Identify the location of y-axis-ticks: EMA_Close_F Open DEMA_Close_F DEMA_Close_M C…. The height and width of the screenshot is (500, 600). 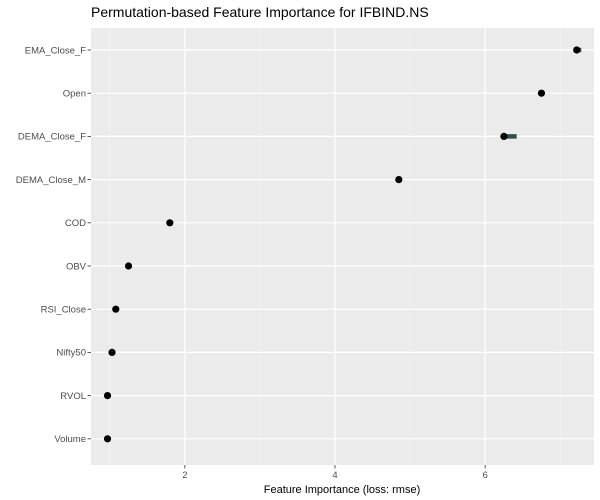
(53, 245).